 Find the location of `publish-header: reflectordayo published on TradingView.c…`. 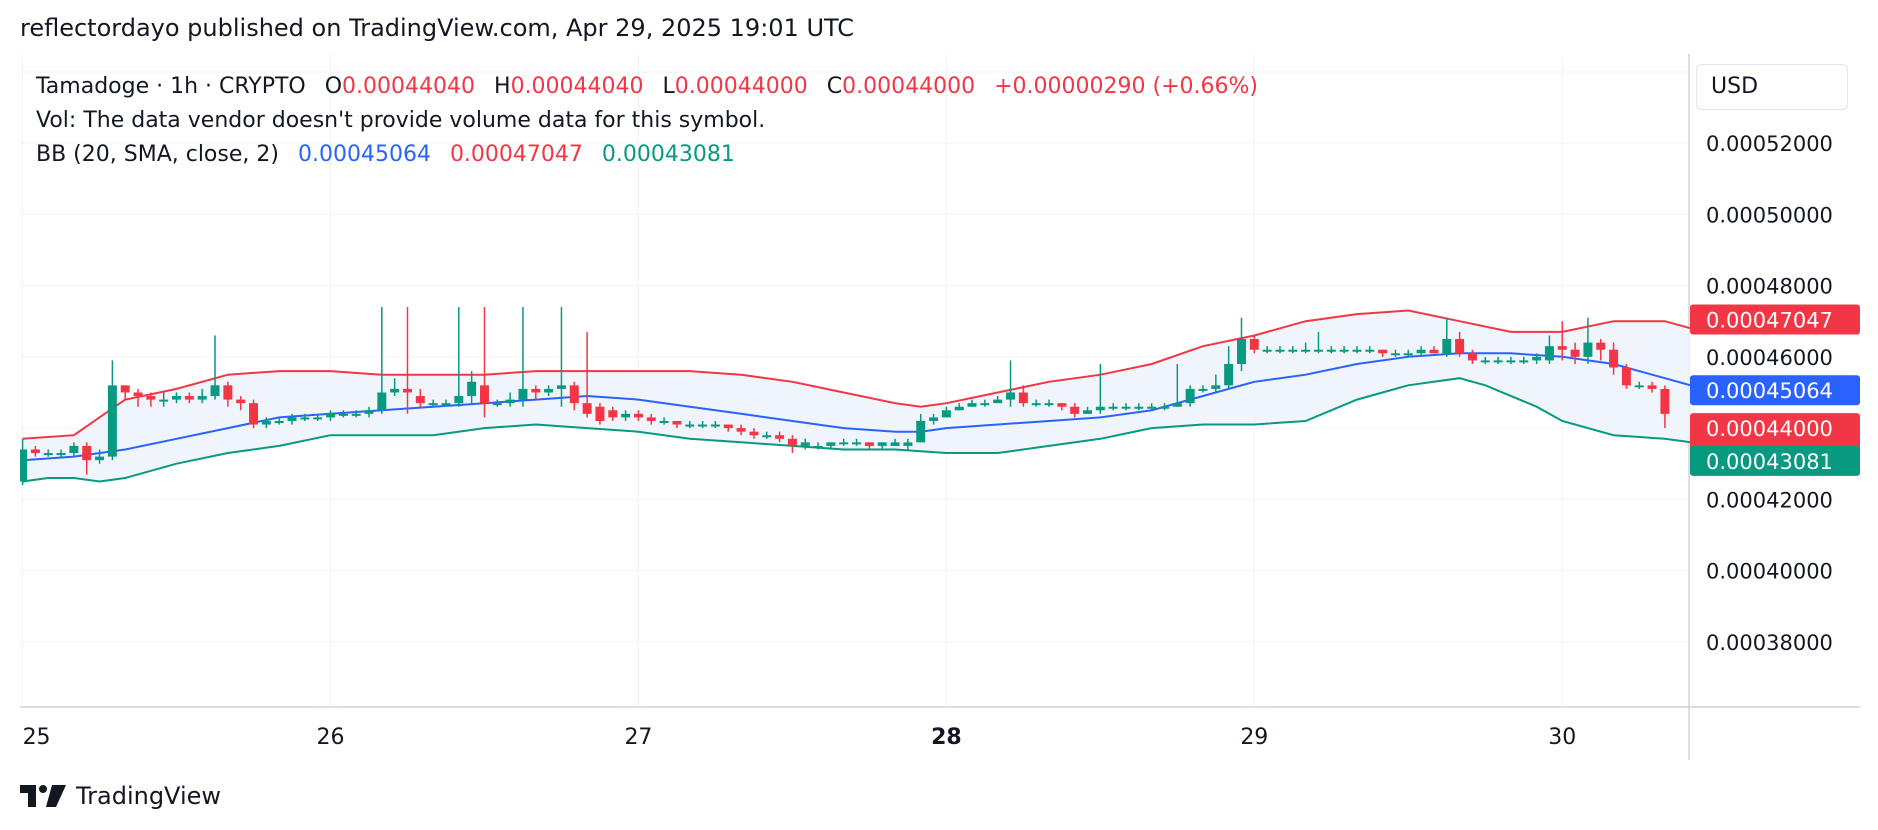

publish-header: reflectordayo published on TradingView.c… is located at coordinates (437, 28).